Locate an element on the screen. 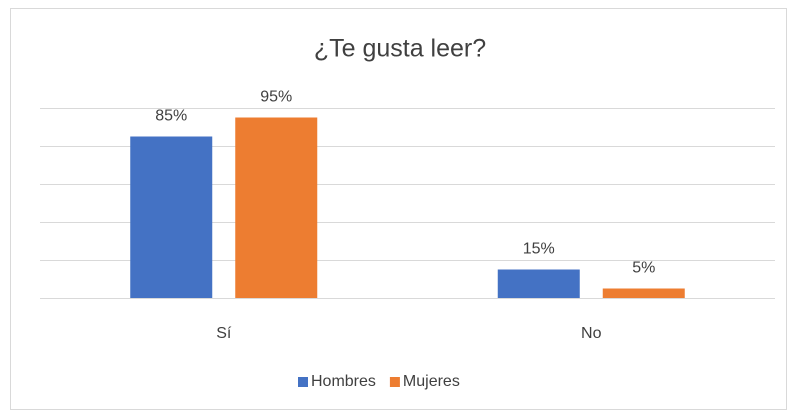 The image size is (791, 417). data-label: 5% is located at coordinates (643, 268).